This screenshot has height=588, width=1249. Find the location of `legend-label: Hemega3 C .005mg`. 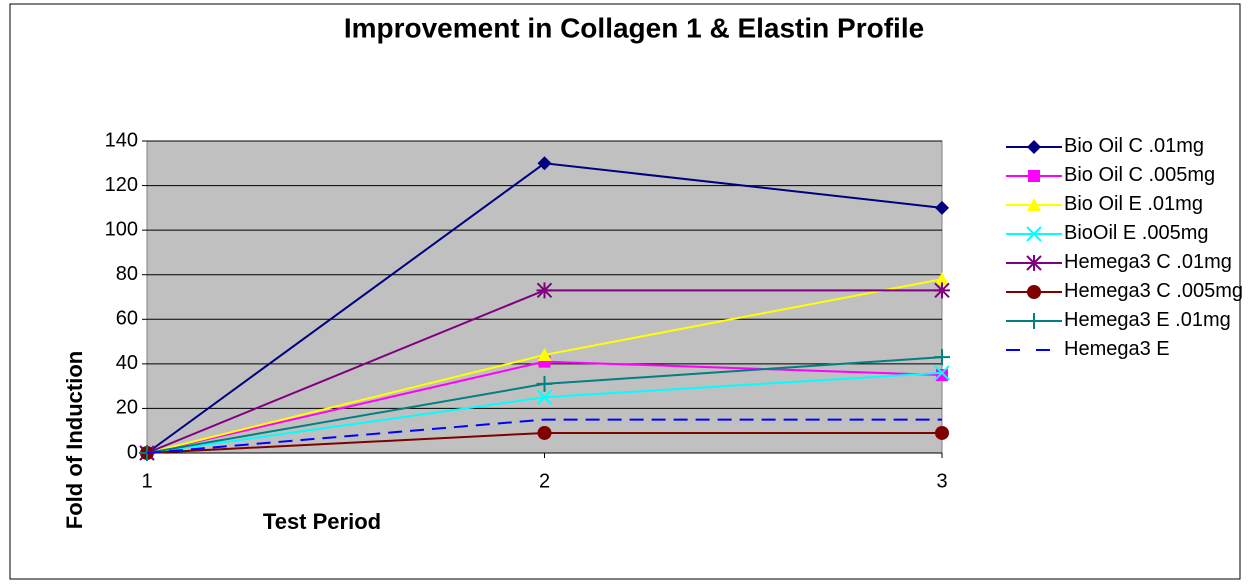

legend-label: Hemega3 C .005mg is located at coordinates (1153, 291).